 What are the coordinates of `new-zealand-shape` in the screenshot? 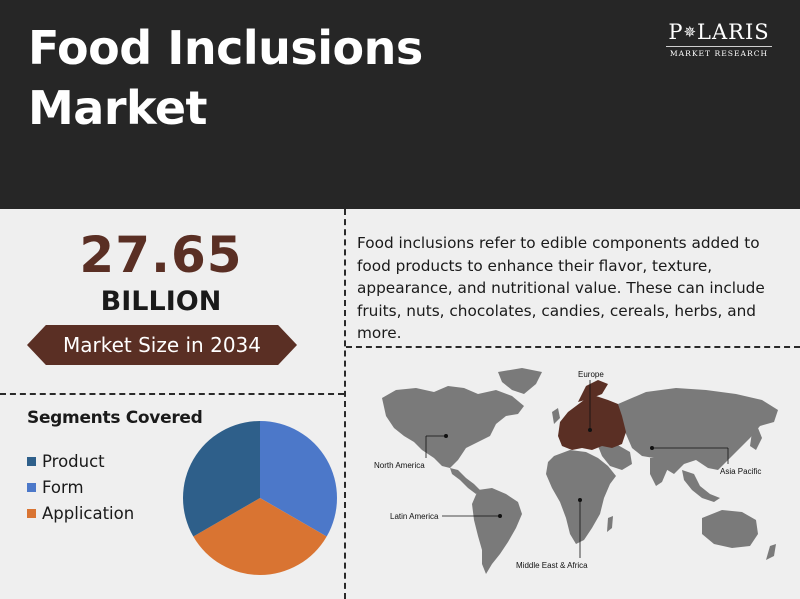 It's located at (771, 552).